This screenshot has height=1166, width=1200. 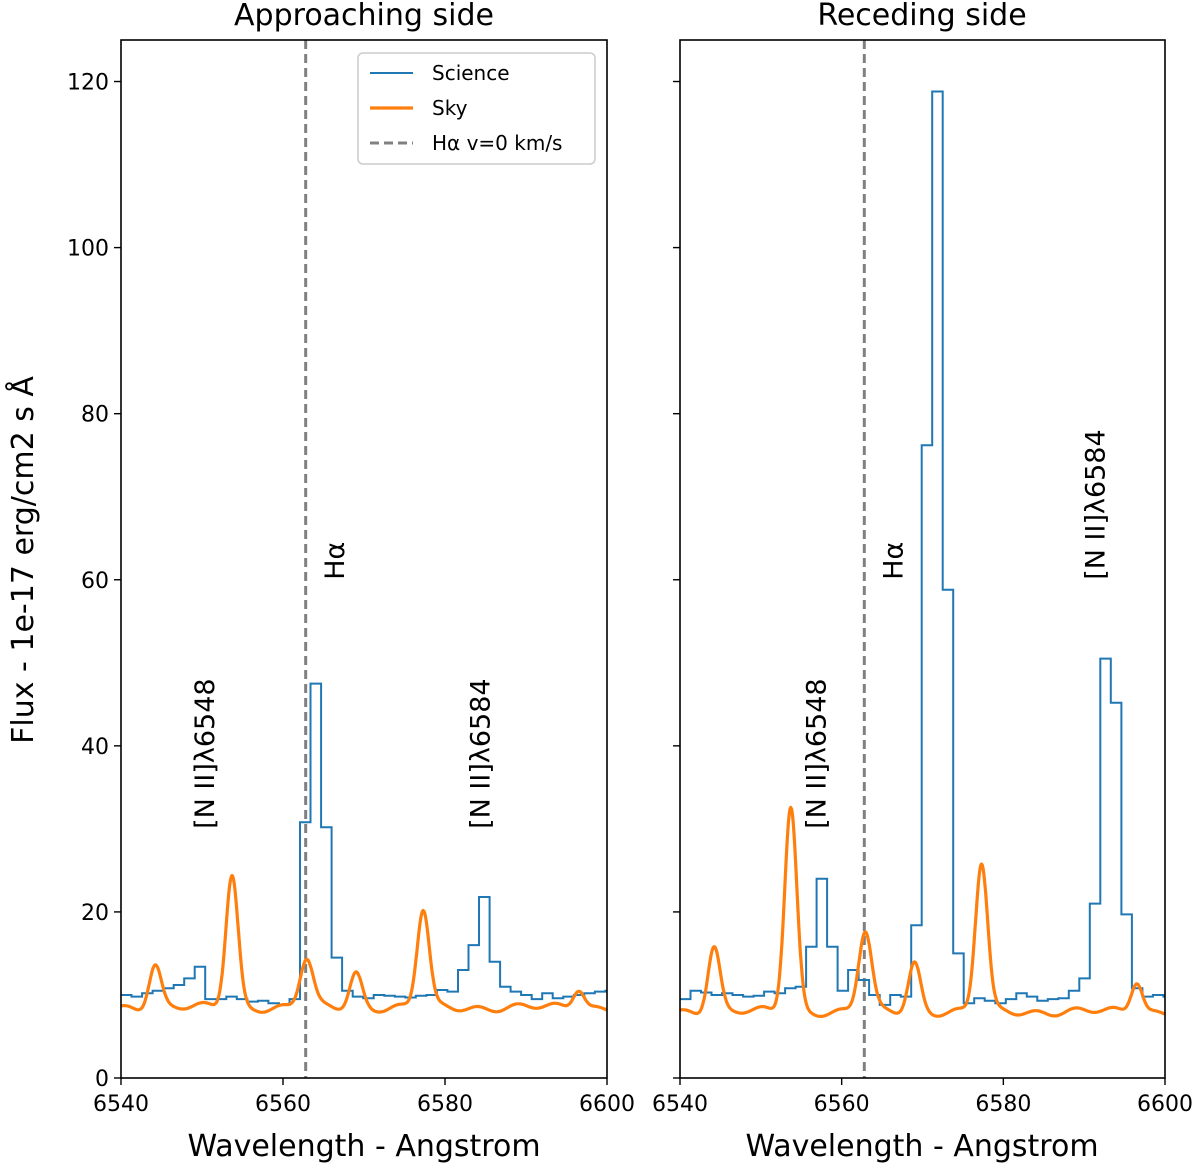 I want to click on sky-series-approaching, so click(x=364, y=943).